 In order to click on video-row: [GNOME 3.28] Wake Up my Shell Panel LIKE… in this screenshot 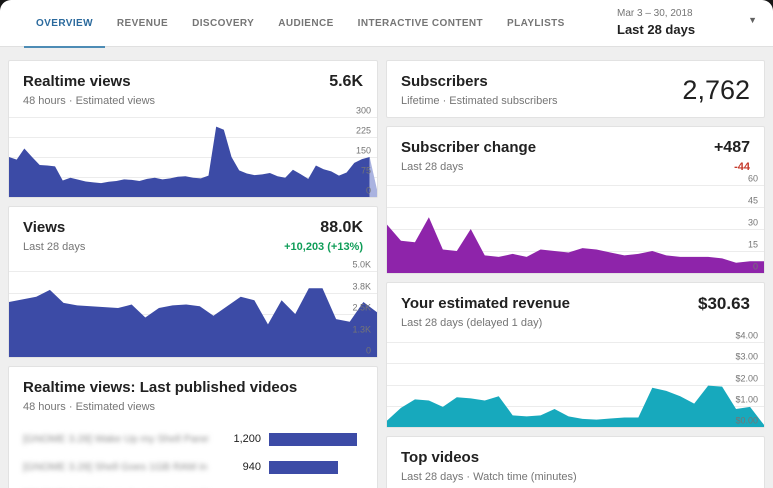, I will do `click(193, 439)`.